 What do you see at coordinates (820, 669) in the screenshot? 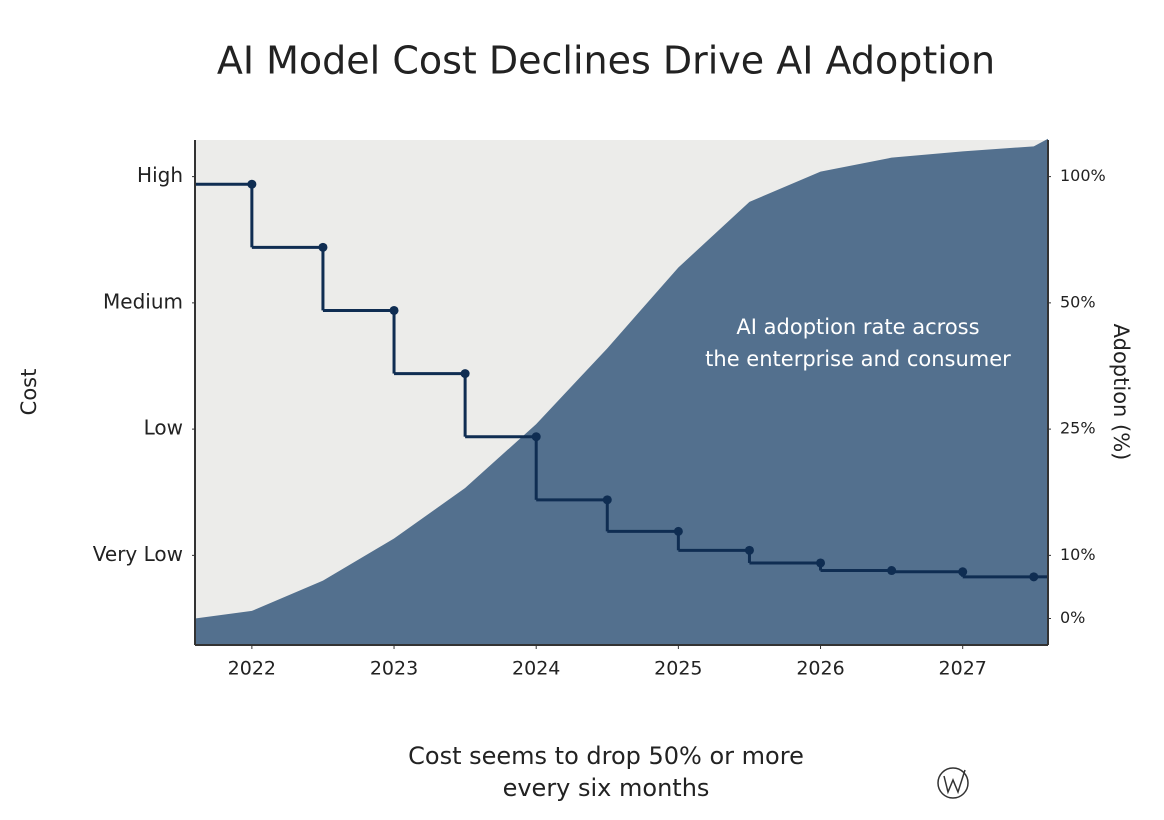
I see `x-tick-label: 2026` at bounding box center [820, 669].